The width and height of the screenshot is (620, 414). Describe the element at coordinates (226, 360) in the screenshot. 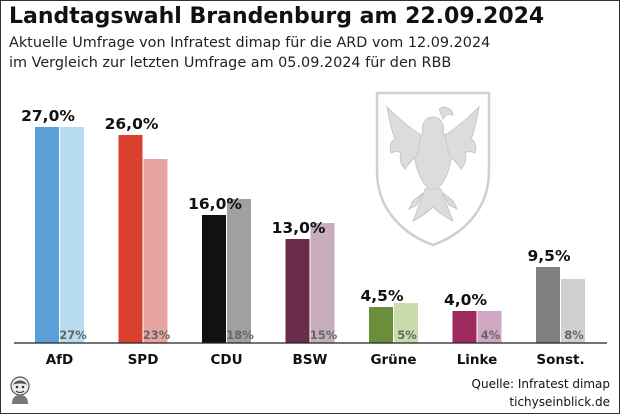

I see `category-label-cdu: CDU` at that location.